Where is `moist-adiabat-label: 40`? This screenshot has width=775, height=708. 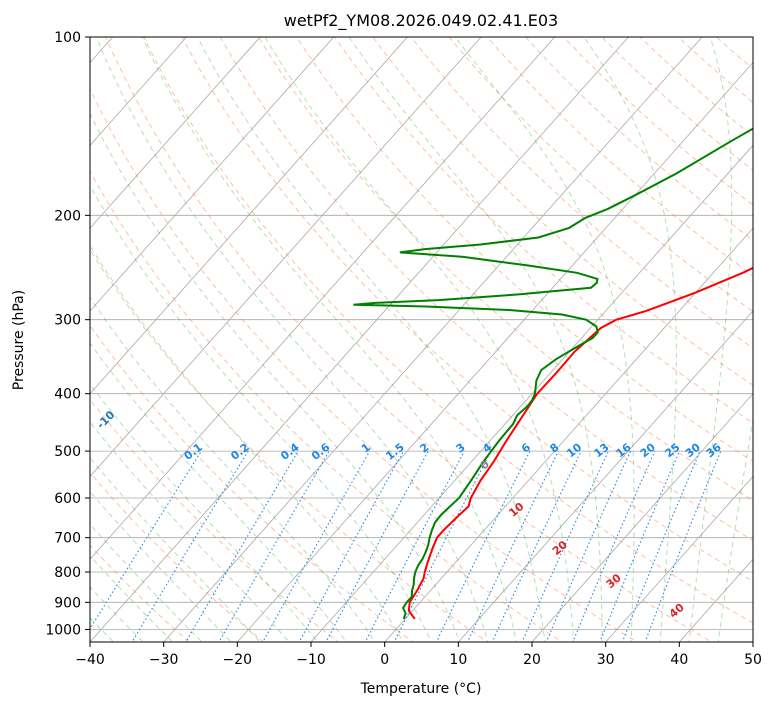
moist-adiabat-label: 40 is located at coordinates (677, 611).